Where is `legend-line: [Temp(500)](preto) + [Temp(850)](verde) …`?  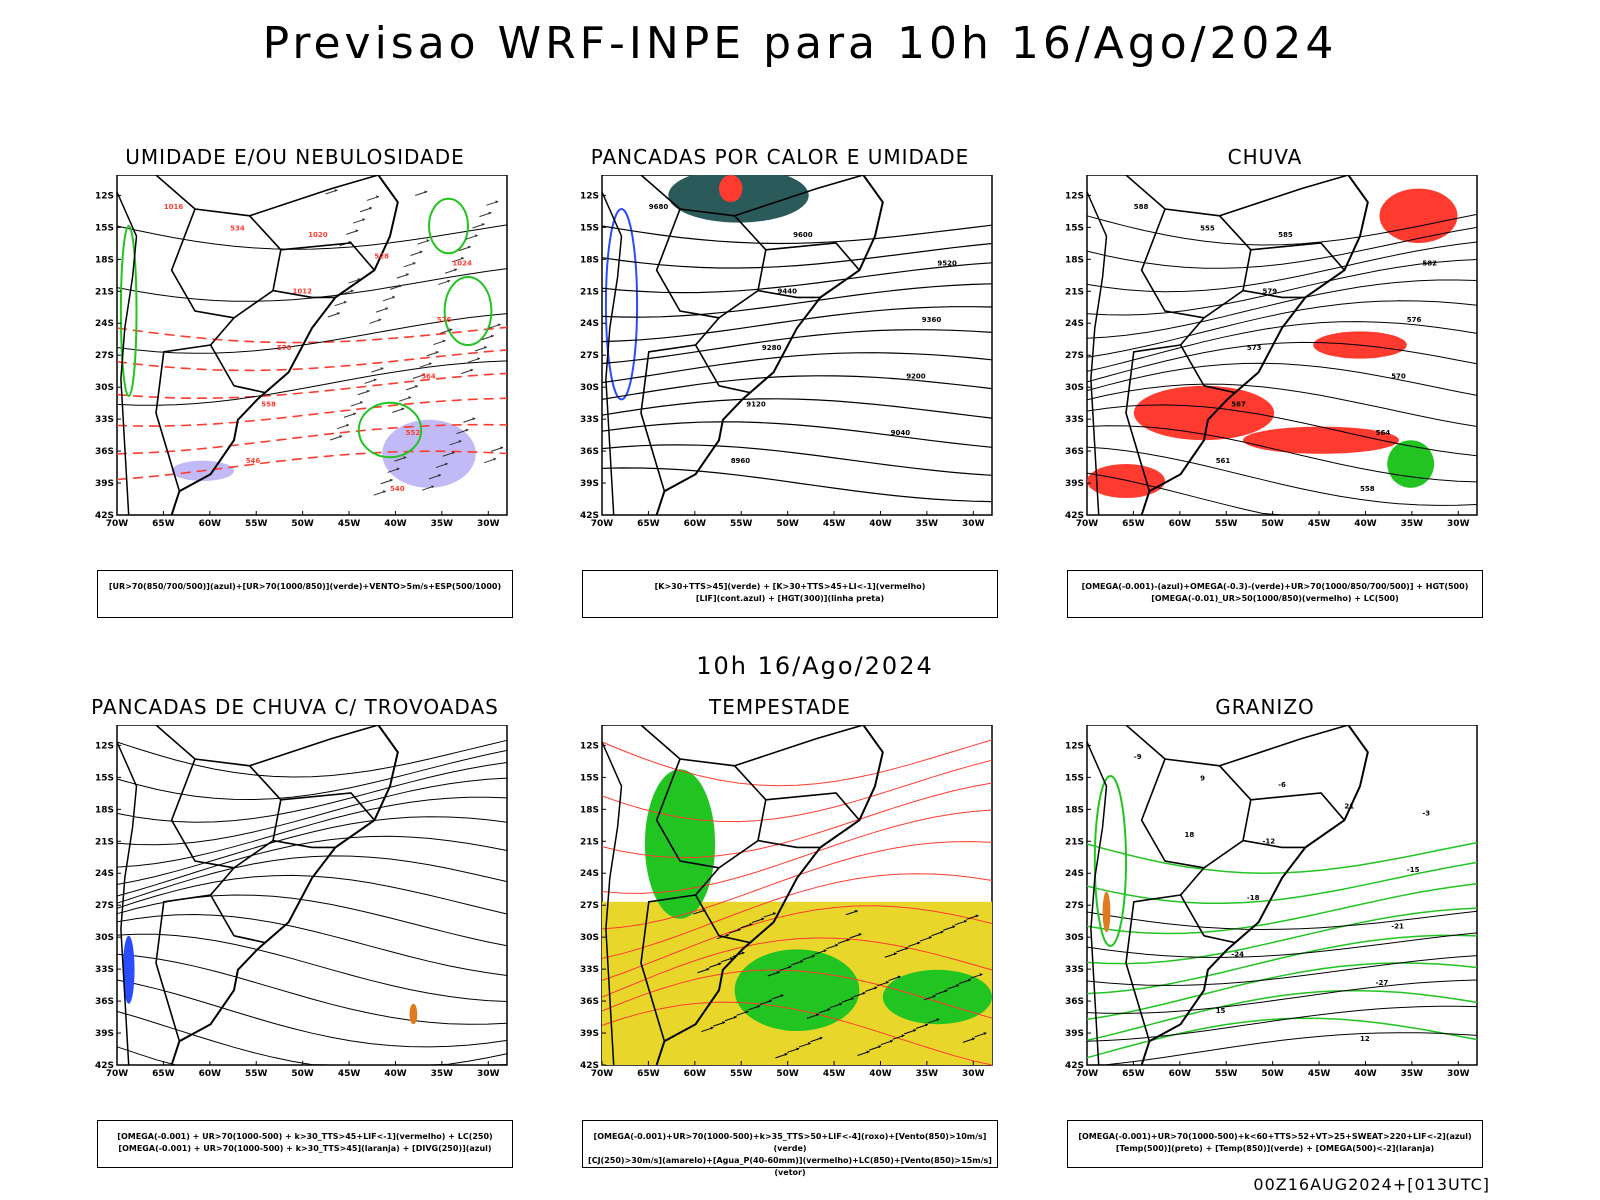 legend-line: [Temp(500)](preto) + [Temp(850)](verde) … is located at coordinates (1275, 1148).